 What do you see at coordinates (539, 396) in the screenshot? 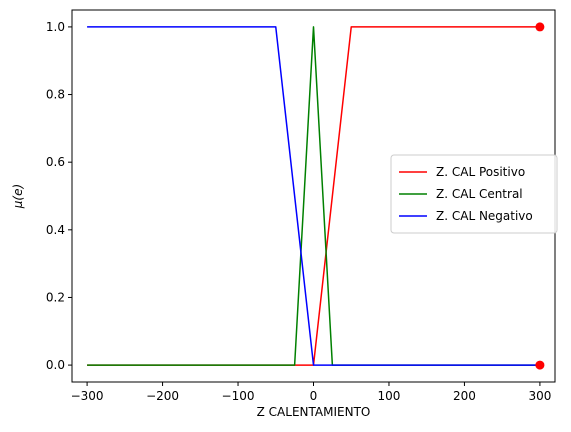
I see `x-tick-label-6: 300` at bounding box center [539, 396].